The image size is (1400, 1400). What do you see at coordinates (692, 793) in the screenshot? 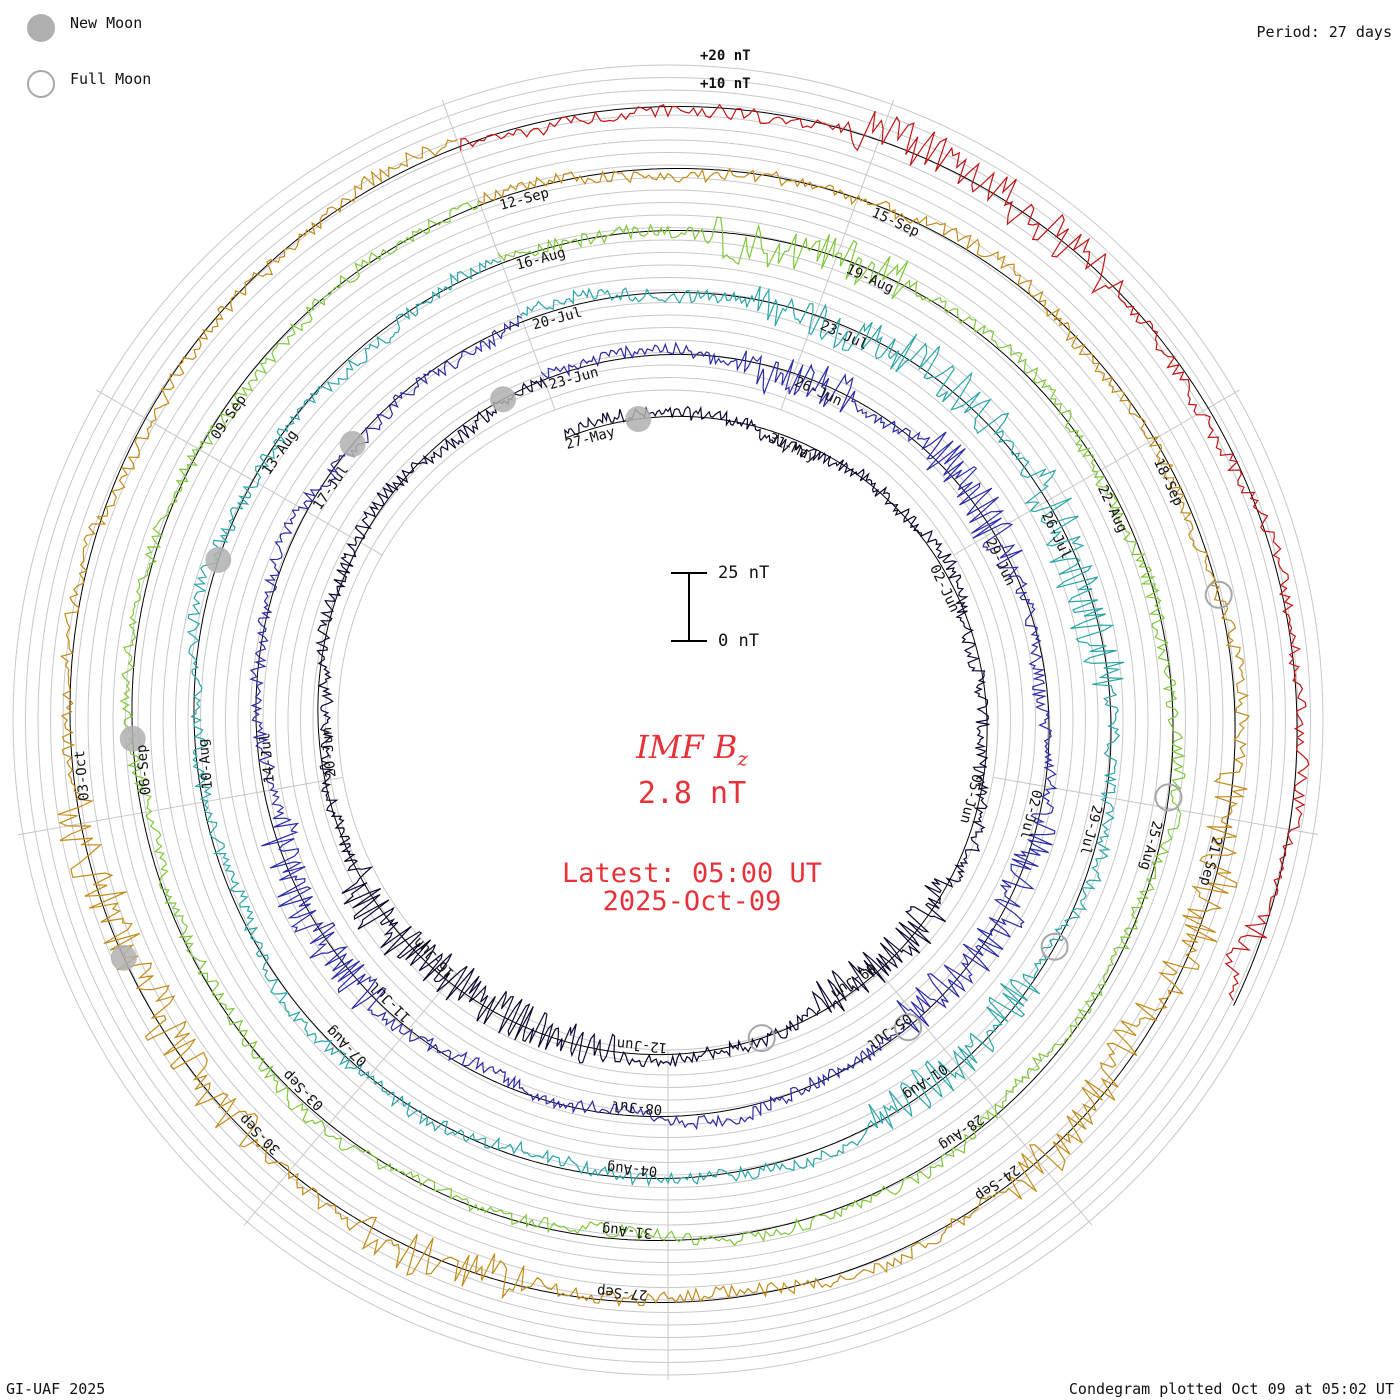
I see `center-value: 2.8 nT` at bounding box center [692, 793].